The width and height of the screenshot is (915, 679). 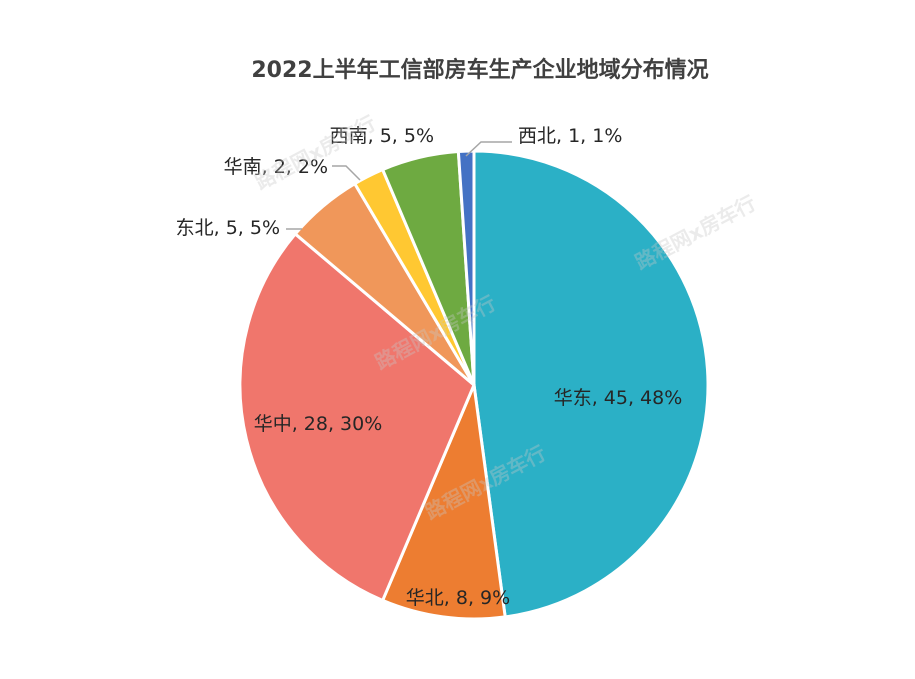 What do you see at coordinates (458, 598) in the screenshot?
I see `slice-label-1: 华北, 8, 9%` at bounding box center [458, 598].